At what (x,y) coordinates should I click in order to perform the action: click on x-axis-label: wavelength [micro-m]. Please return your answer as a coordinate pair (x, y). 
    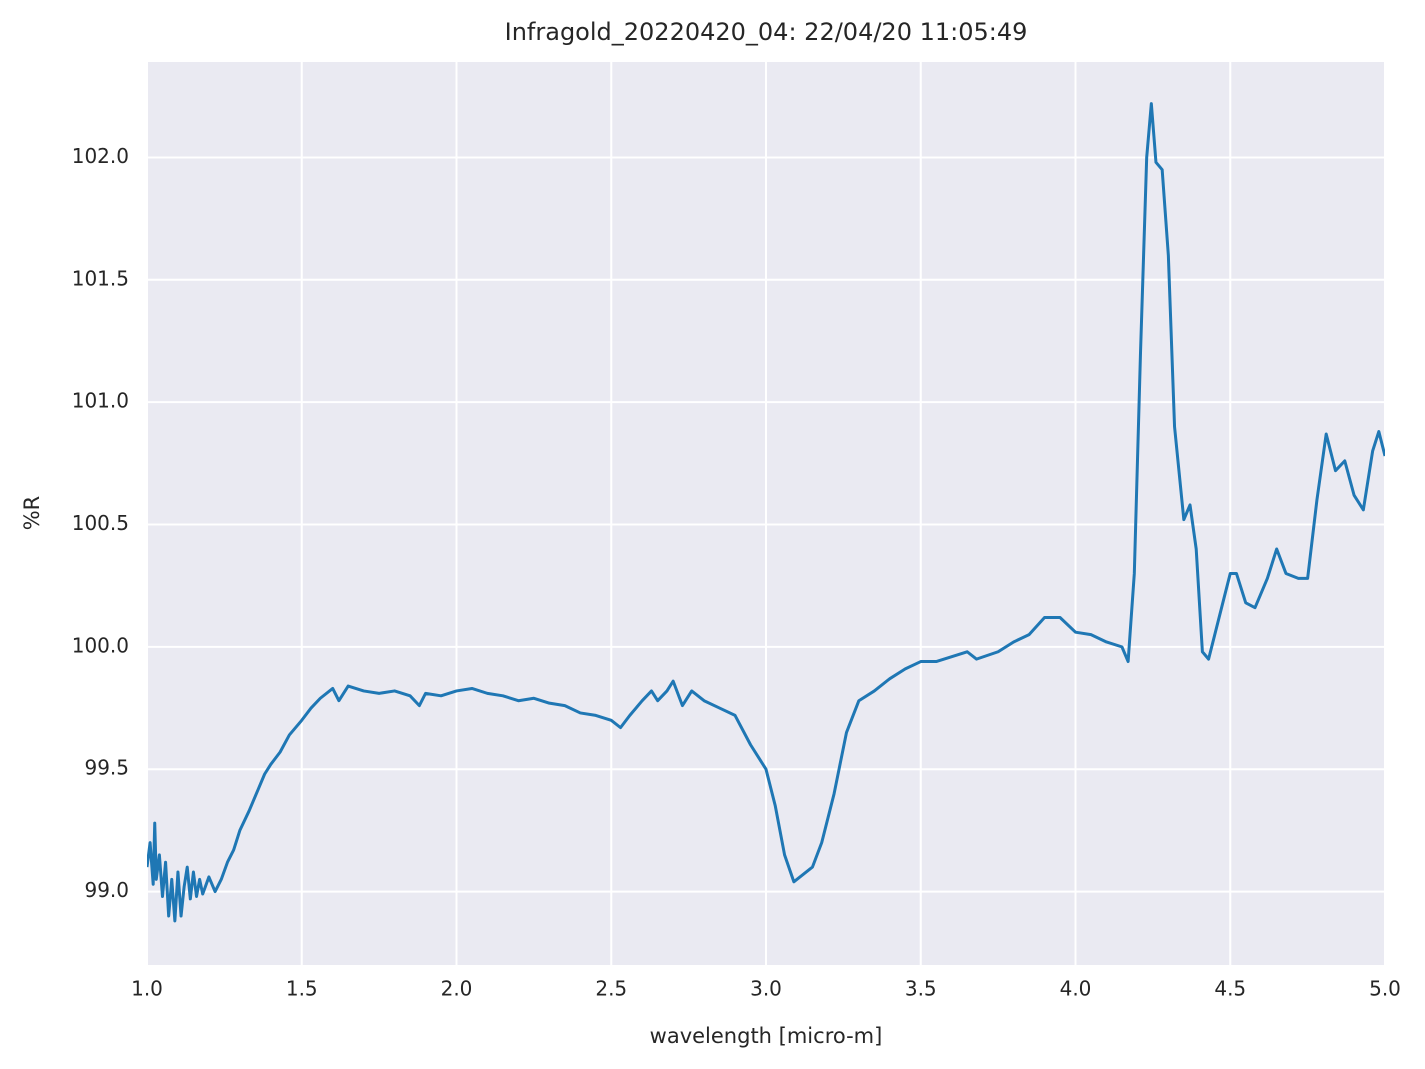
    Looking at the image, I should click on (766, 1036).